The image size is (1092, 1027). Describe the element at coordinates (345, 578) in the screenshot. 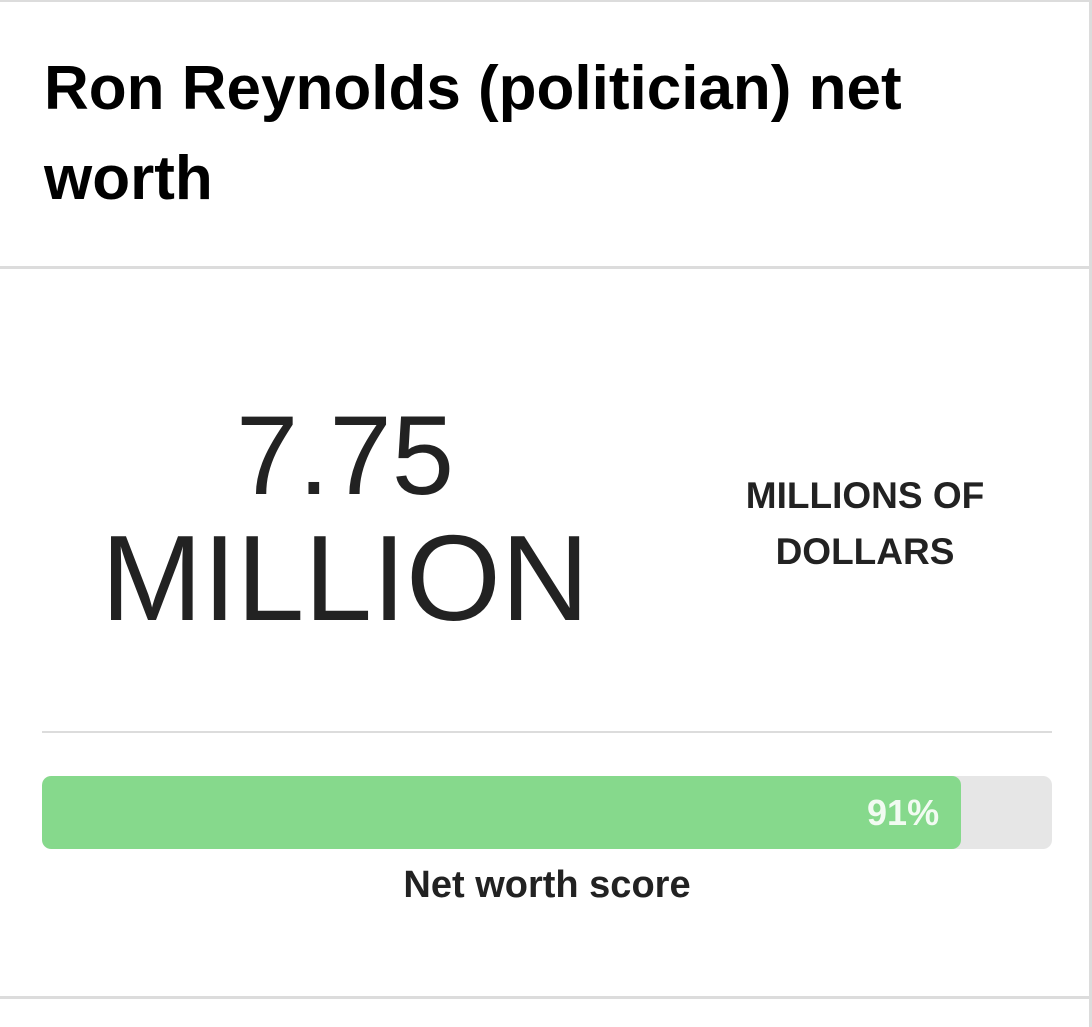

I see `net-worth-scale: MILLION` at that location.